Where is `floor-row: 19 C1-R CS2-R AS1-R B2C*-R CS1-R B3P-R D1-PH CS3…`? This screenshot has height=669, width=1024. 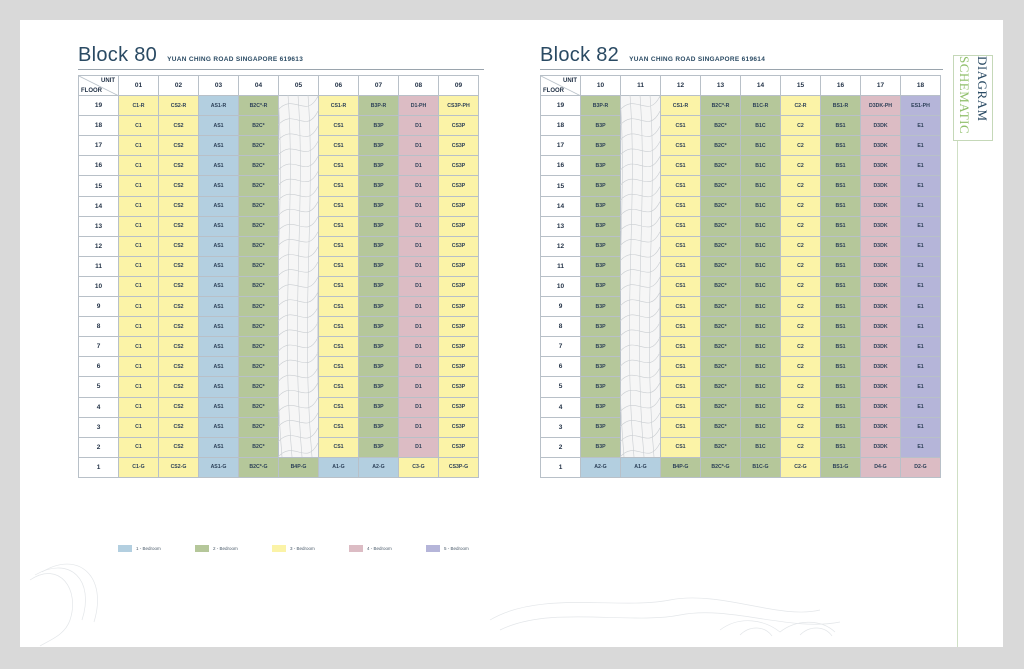
floor-row: 19 C1-R CS2-R AS1-R B2C*-R CS1-R B3P-R D1-PH CS3… is located at coordinates (278, 106).